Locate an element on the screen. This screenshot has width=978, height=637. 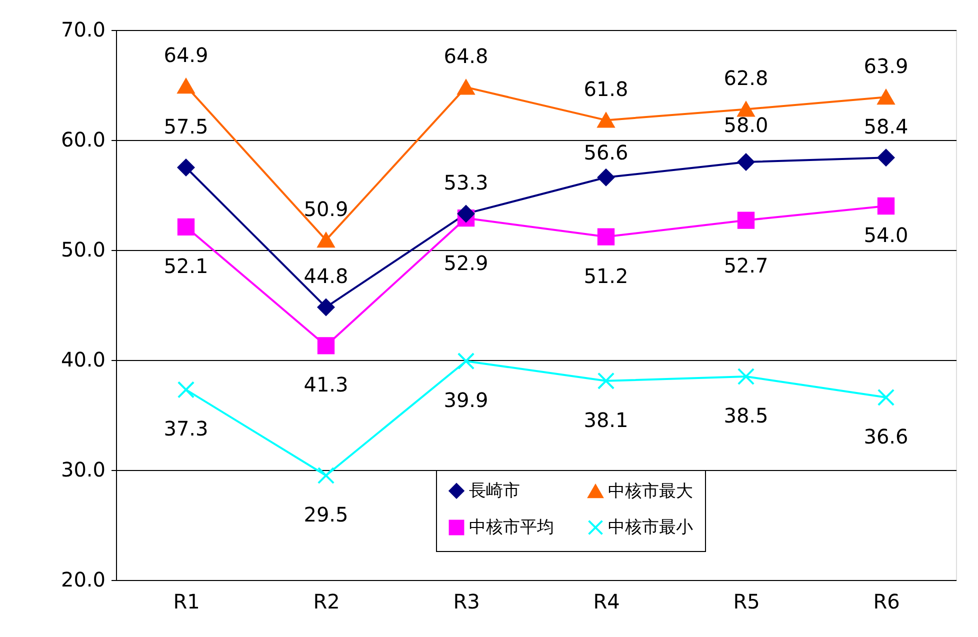
x-tick-label: R4 is located at coordinates (606, 602).